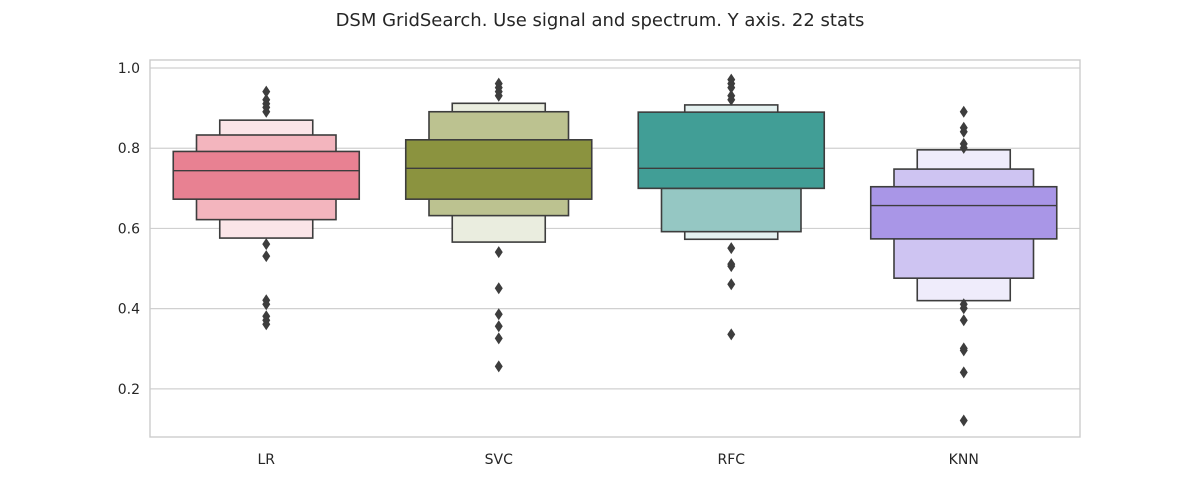 The height and width of the screenshot is (500, 1200). Describe the element at coordinates (266, 460) in the screenshot. I see `x-tick-label: LR` at that location.